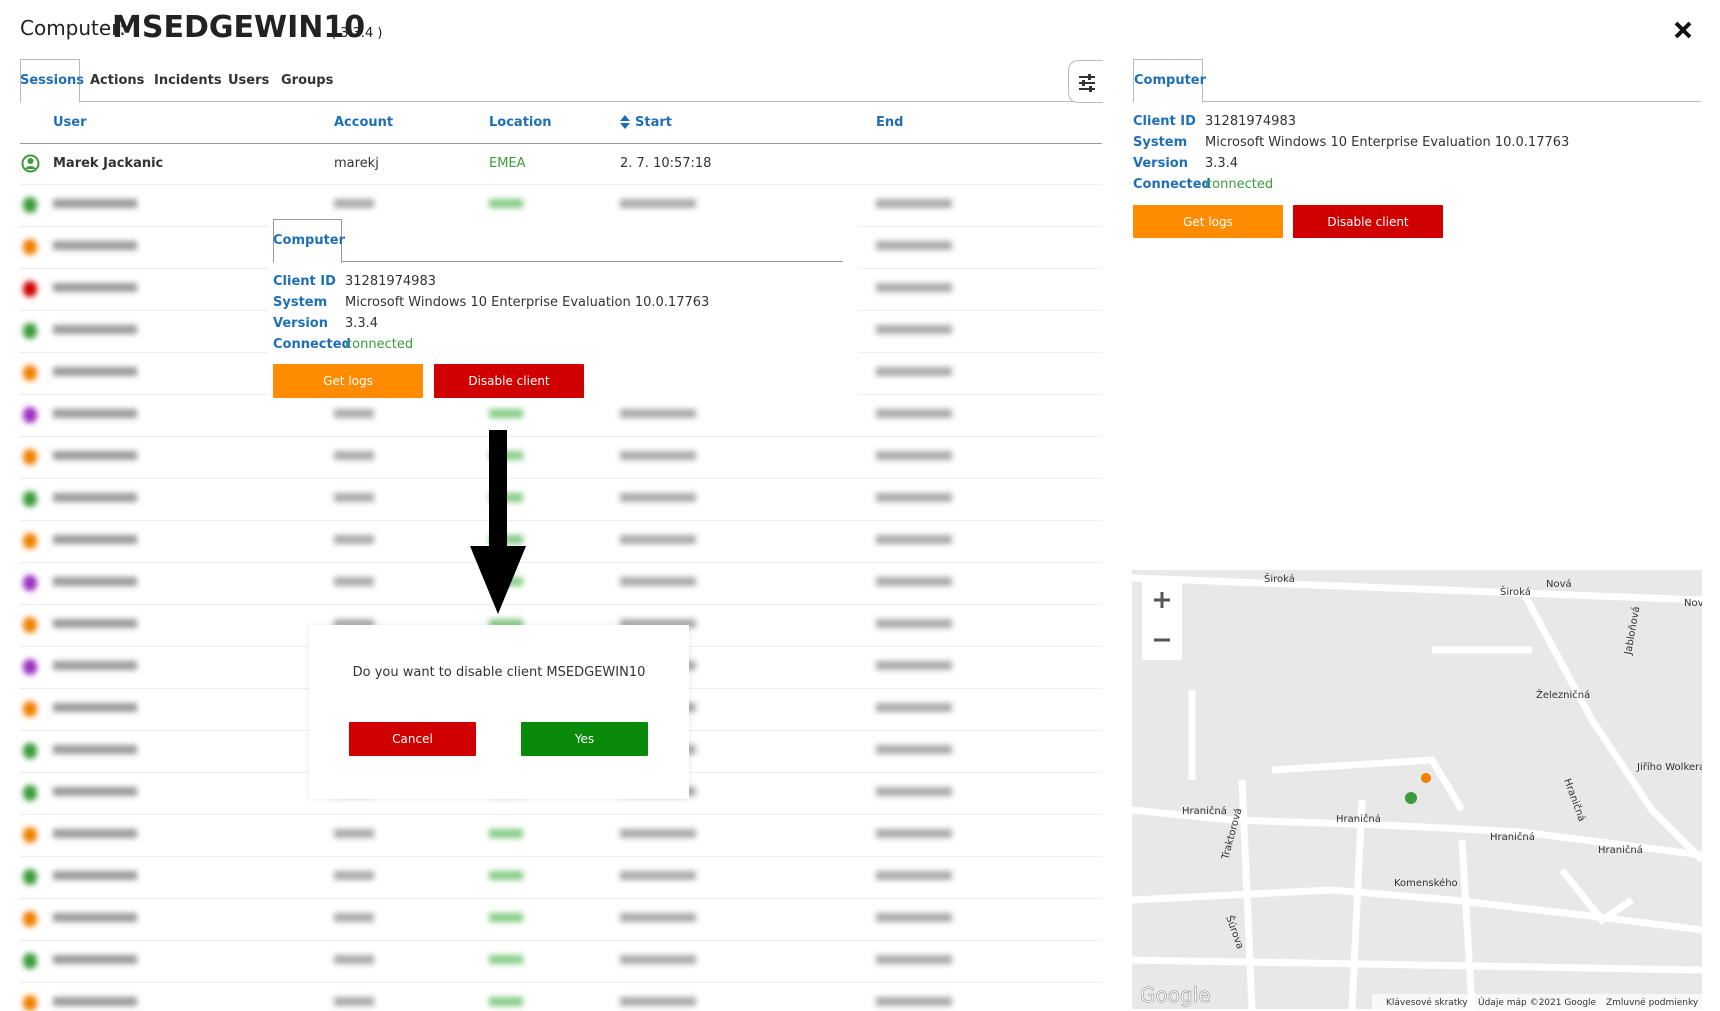 The height and width of the screenshot is (1011, 1720). I want to click on popup-tab, so click(307, 241).